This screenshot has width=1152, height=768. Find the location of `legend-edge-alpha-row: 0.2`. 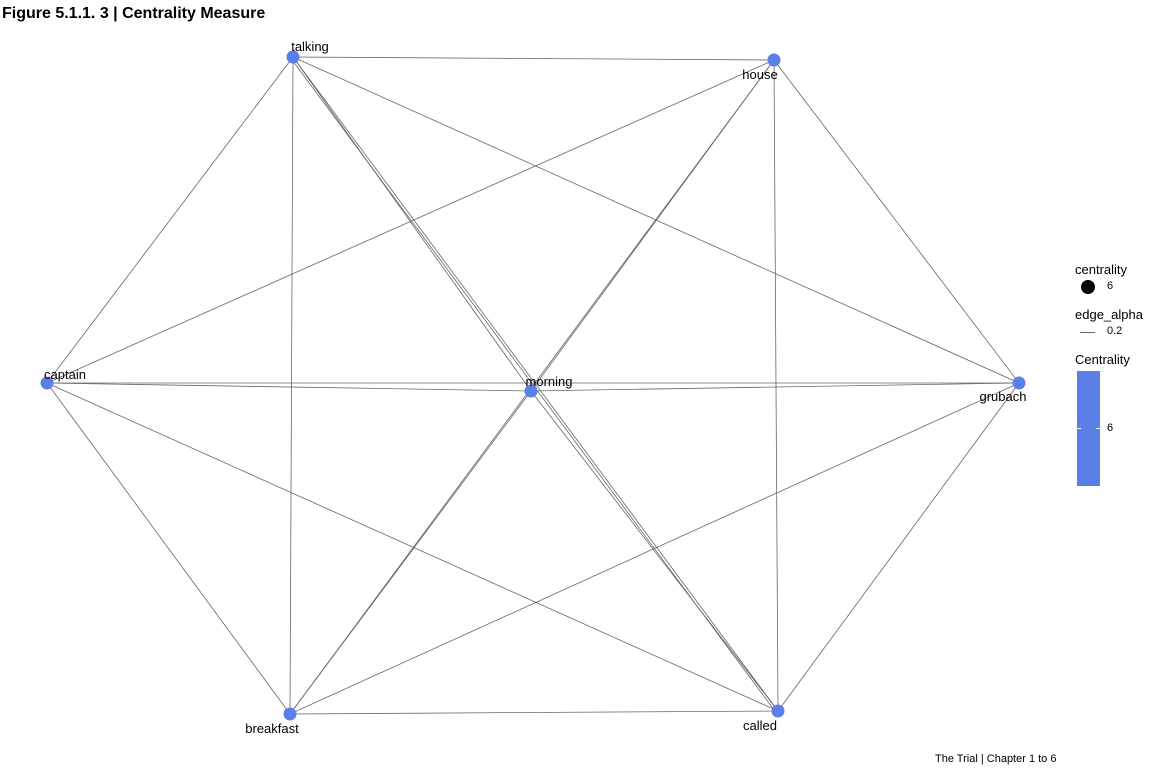

legend-edge-alpha-row: 0.2 is located at coordinates (1113, 332).